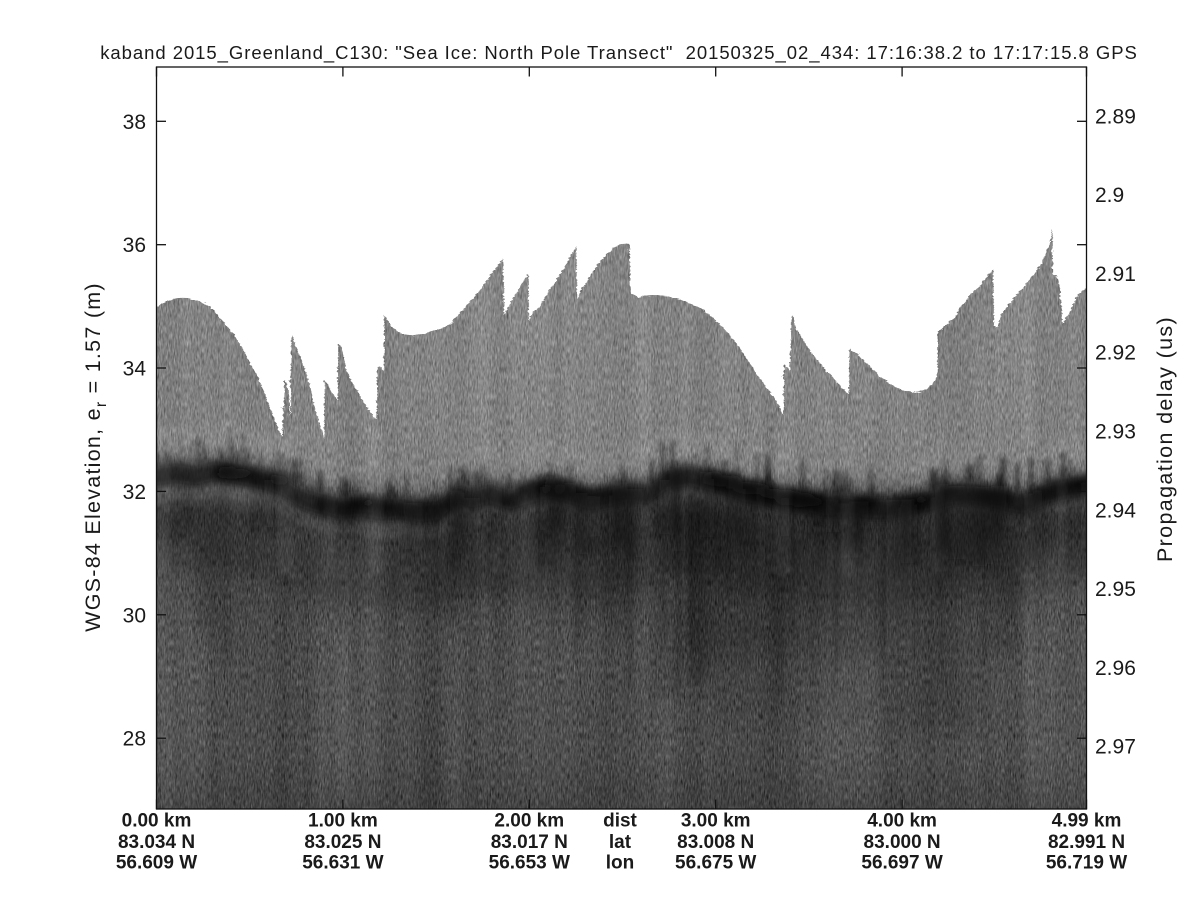 This screenshot has height=900, width=1200. Describe the element at coordinates (620, 842) in the screenshot. I see `svg-text: lat` at that location.